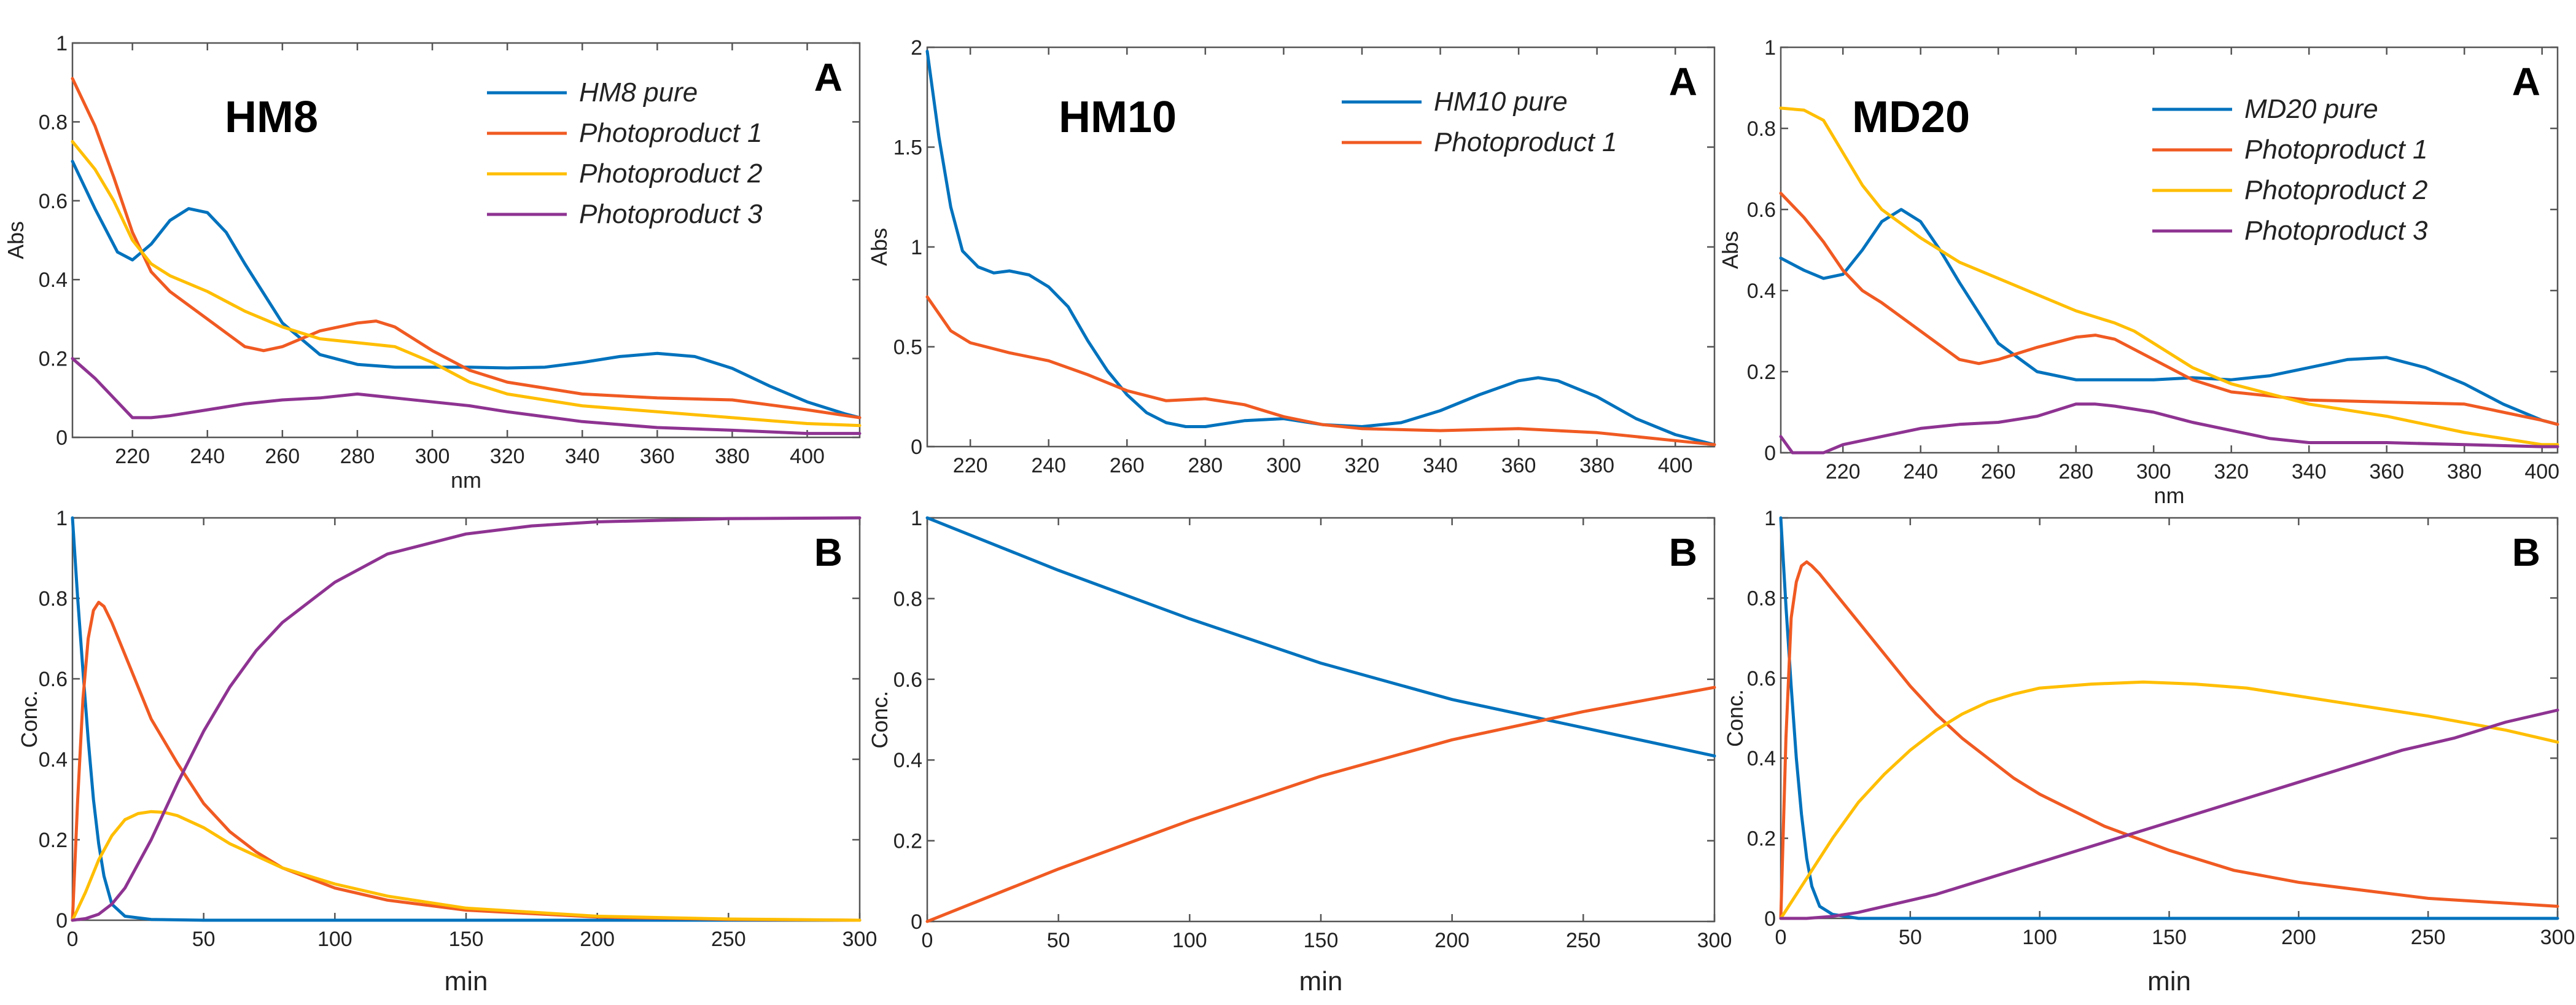 Image resolution: width=2576 pixels, height=1005 pixels. I want to click on y-tick-label: 2, so click(916, 48).